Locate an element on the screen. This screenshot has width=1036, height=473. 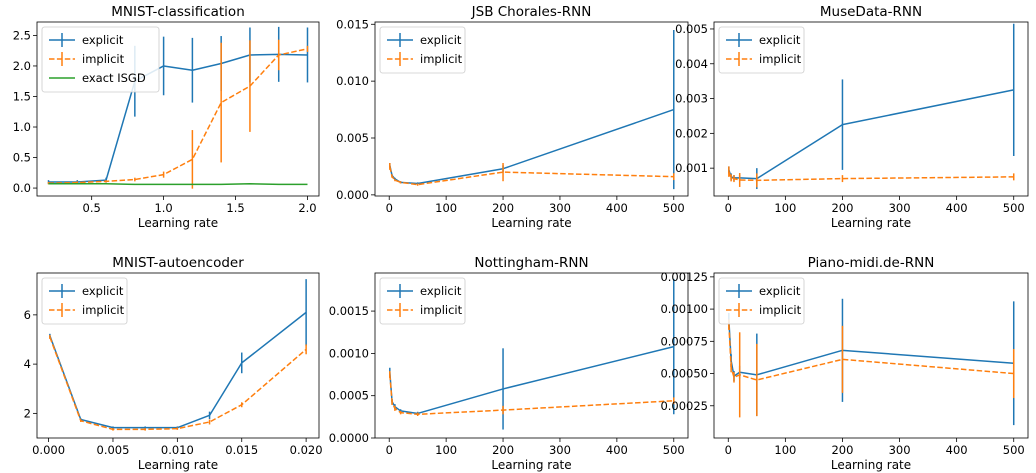
y-tick-label: 0.003 is located at coordinates (691, 99).